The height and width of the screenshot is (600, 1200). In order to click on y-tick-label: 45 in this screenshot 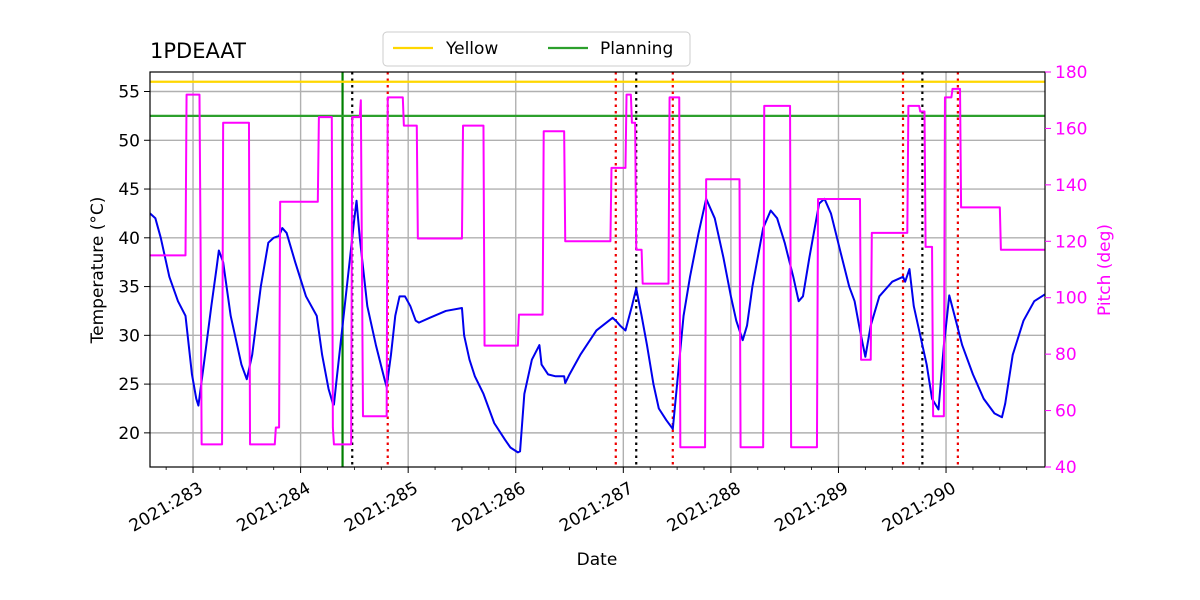, I will do `click(129, 190)`.